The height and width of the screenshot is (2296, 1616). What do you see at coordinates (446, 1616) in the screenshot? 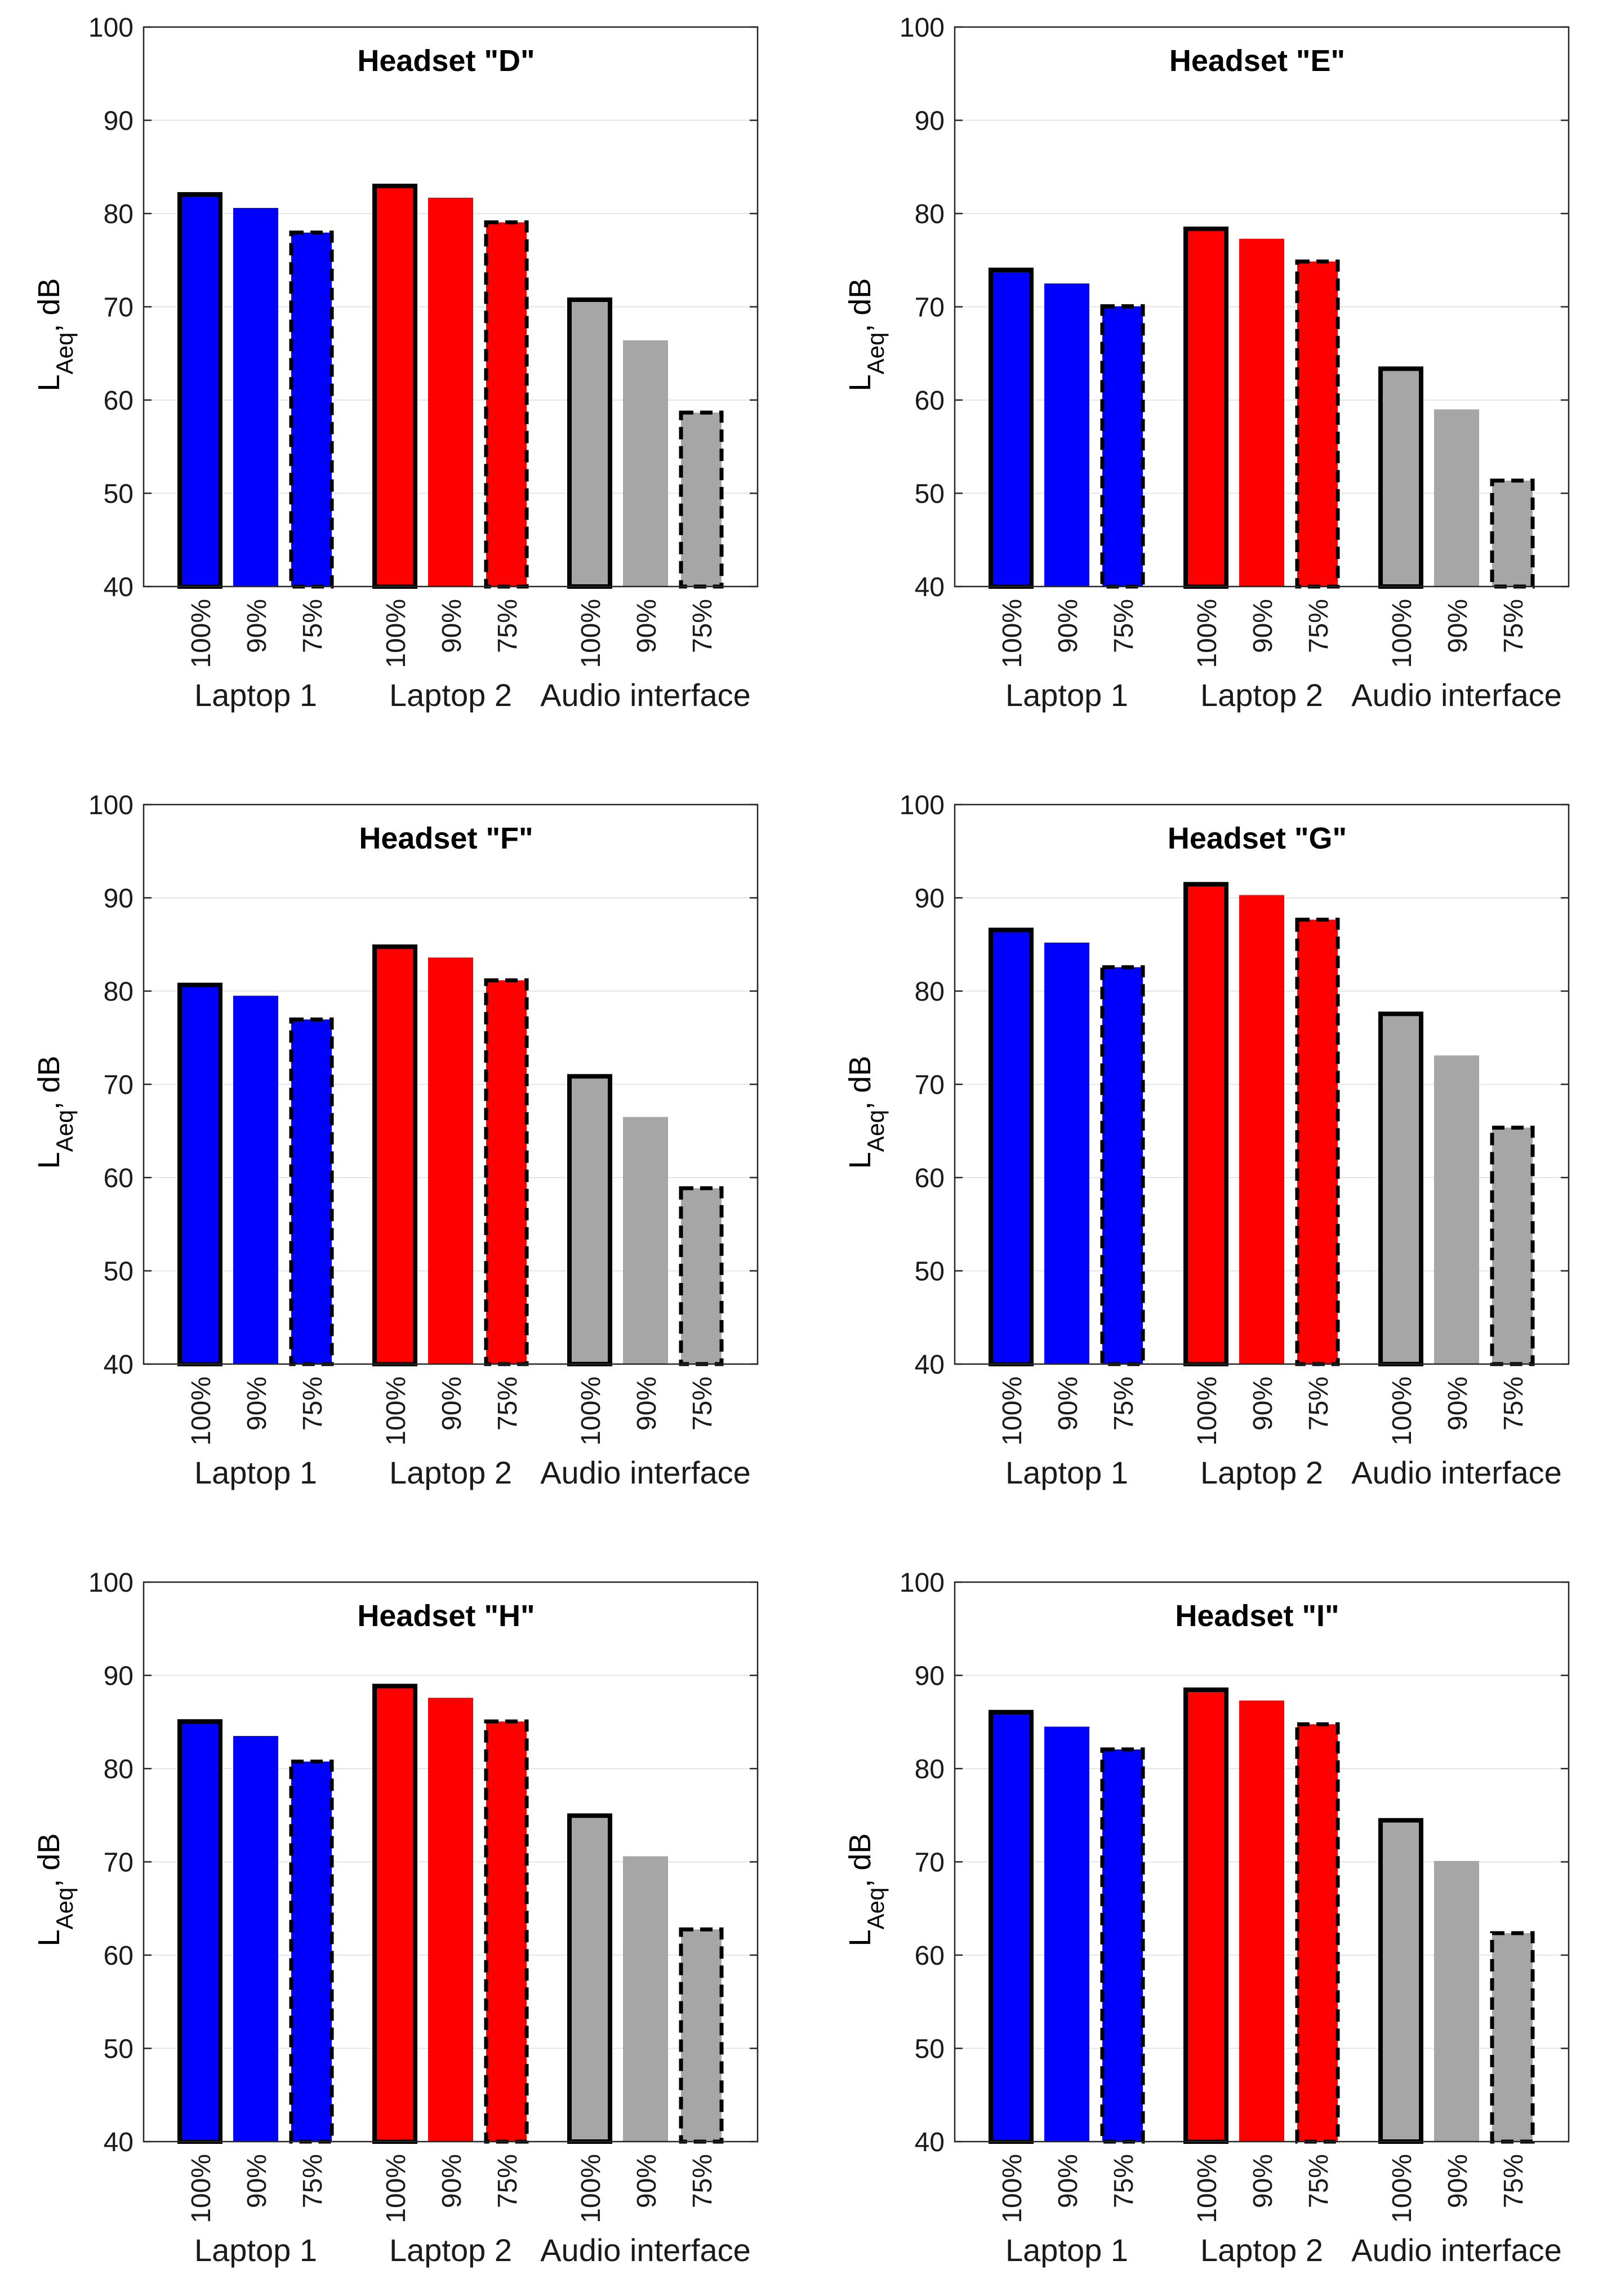
I see `chart-title: Headset "H"` at bounding box center [446, 1616].